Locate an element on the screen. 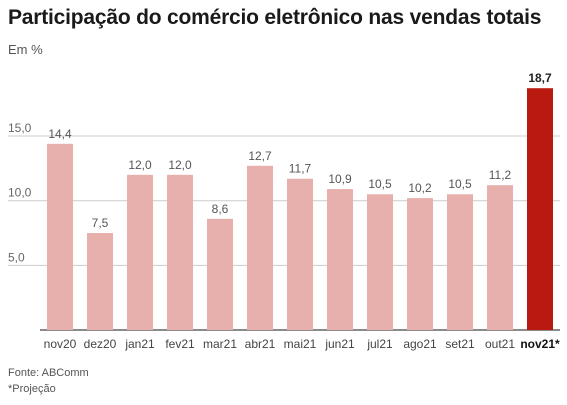  x-tick-label: nov20 is located at coordinates (60, 344).